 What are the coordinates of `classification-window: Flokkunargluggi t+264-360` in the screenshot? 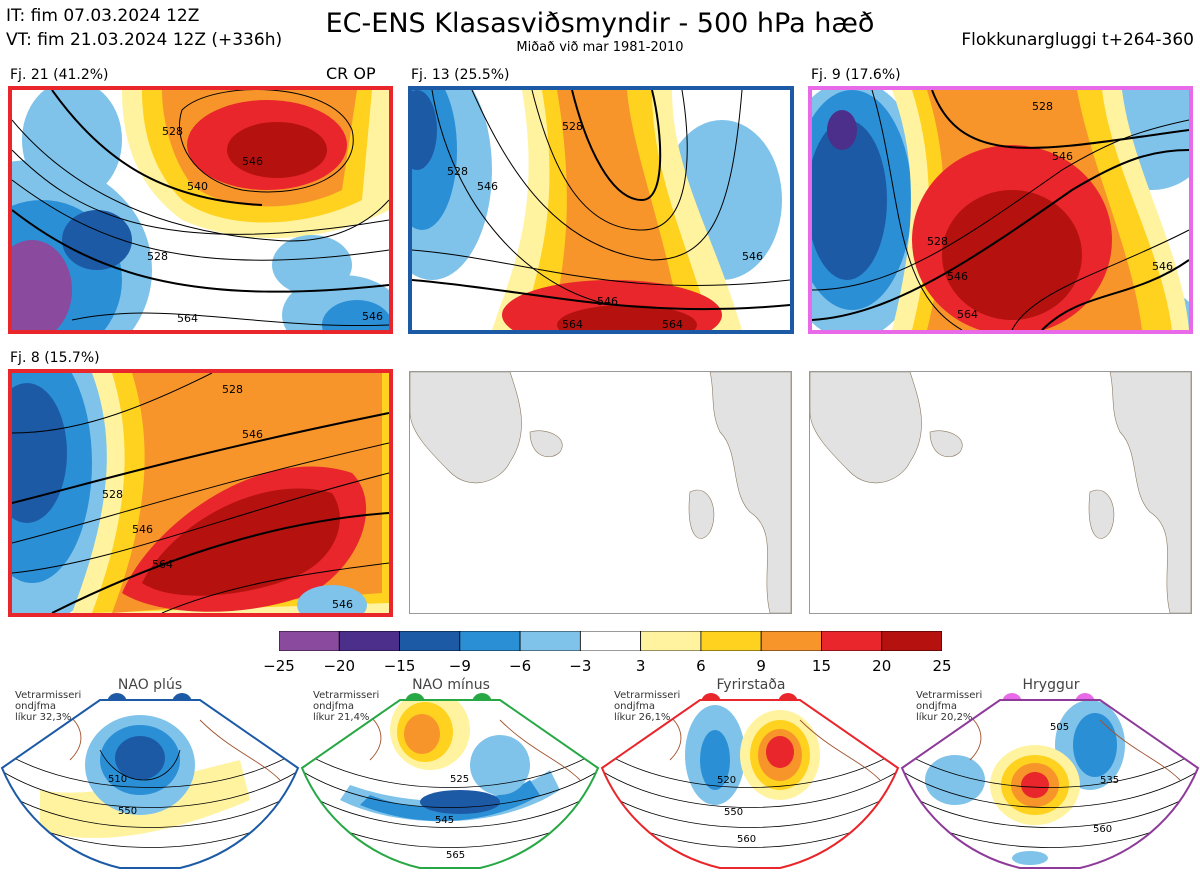 It's located at (1077, 40).